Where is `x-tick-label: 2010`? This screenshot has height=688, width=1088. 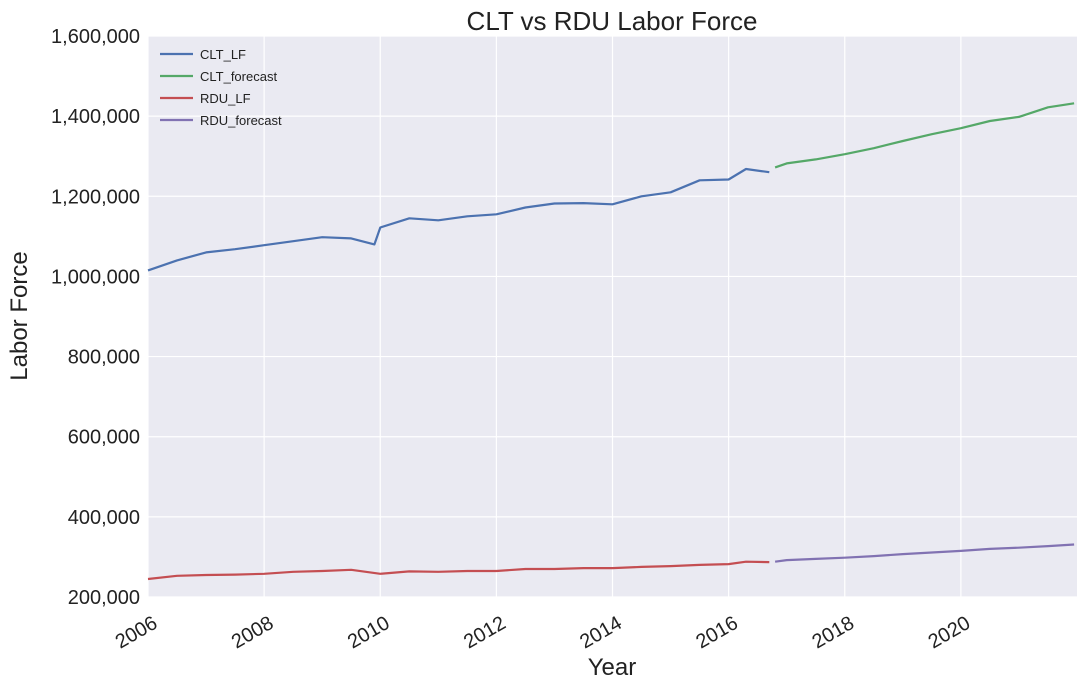 x-tick-label: 2010 is located at coordinates (369, 632).